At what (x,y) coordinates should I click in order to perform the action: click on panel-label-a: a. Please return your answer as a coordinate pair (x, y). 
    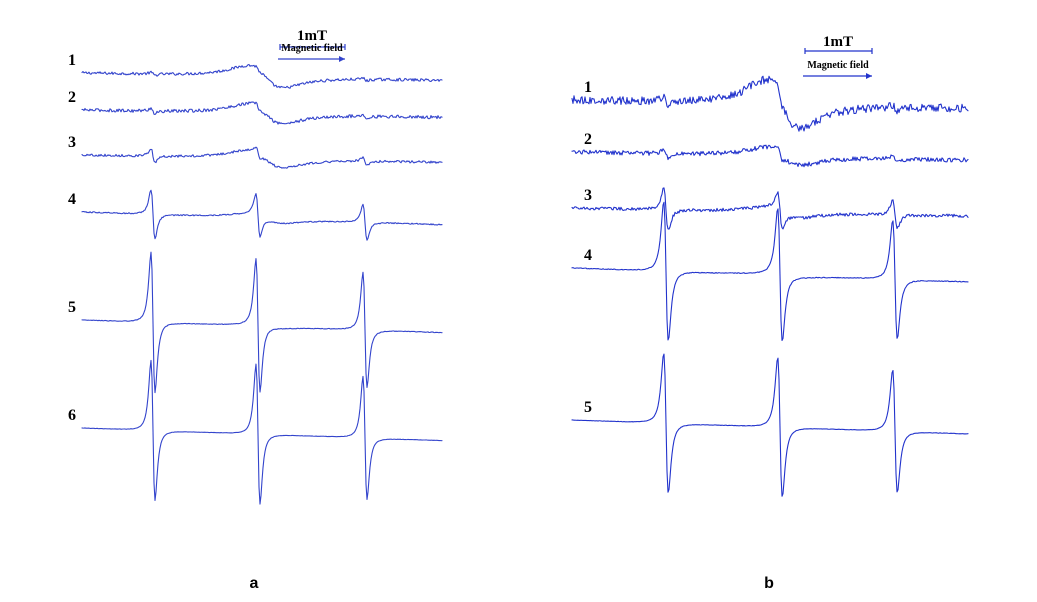
    Looking at the image, I should click on (254, 583).